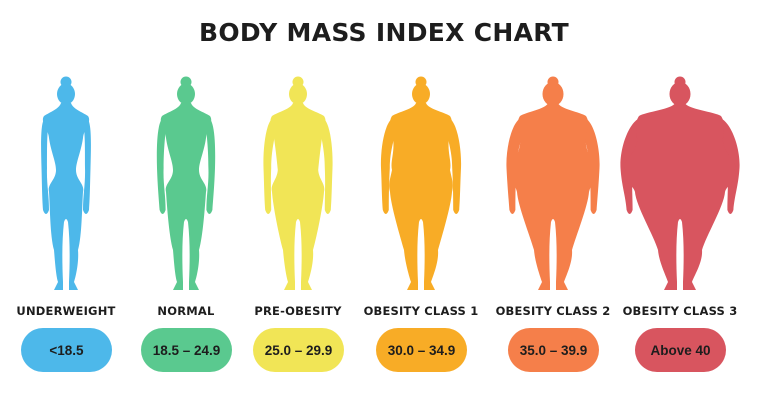 The width and height of the screenshot is (768, 407). What do you see at coordinates (553, 350) in the screenshot?
I see `range-badge: 35.0 – 39.9` at bounding box center [553, 350].